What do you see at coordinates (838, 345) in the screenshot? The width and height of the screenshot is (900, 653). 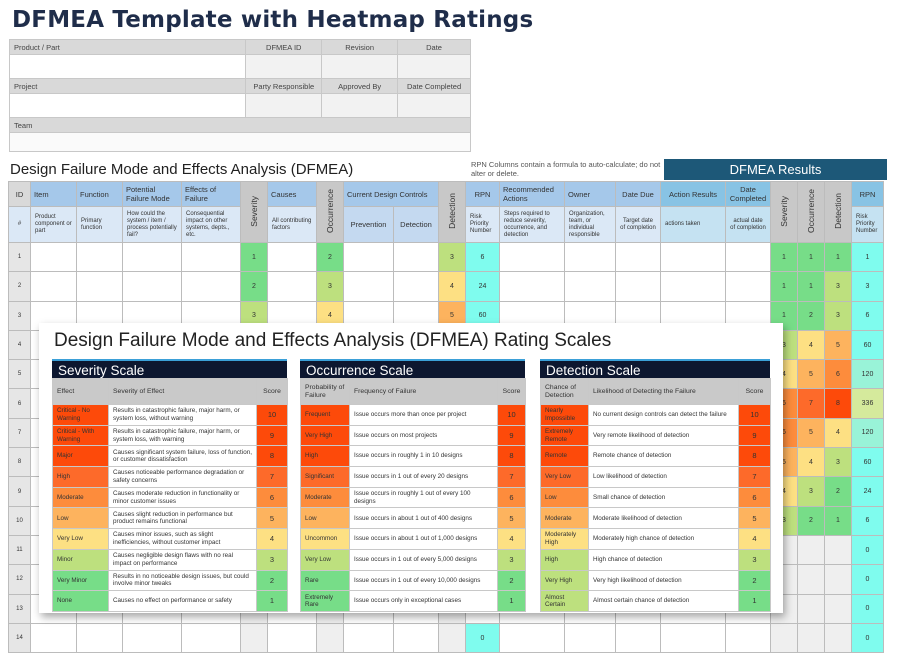 I see `result-detection-cell: 5` at bounding box center [838, 345].